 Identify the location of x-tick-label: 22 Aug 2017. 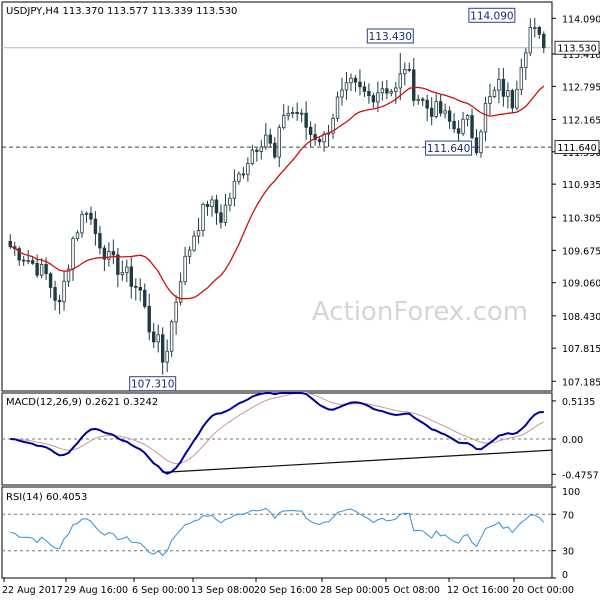
(32, 590).